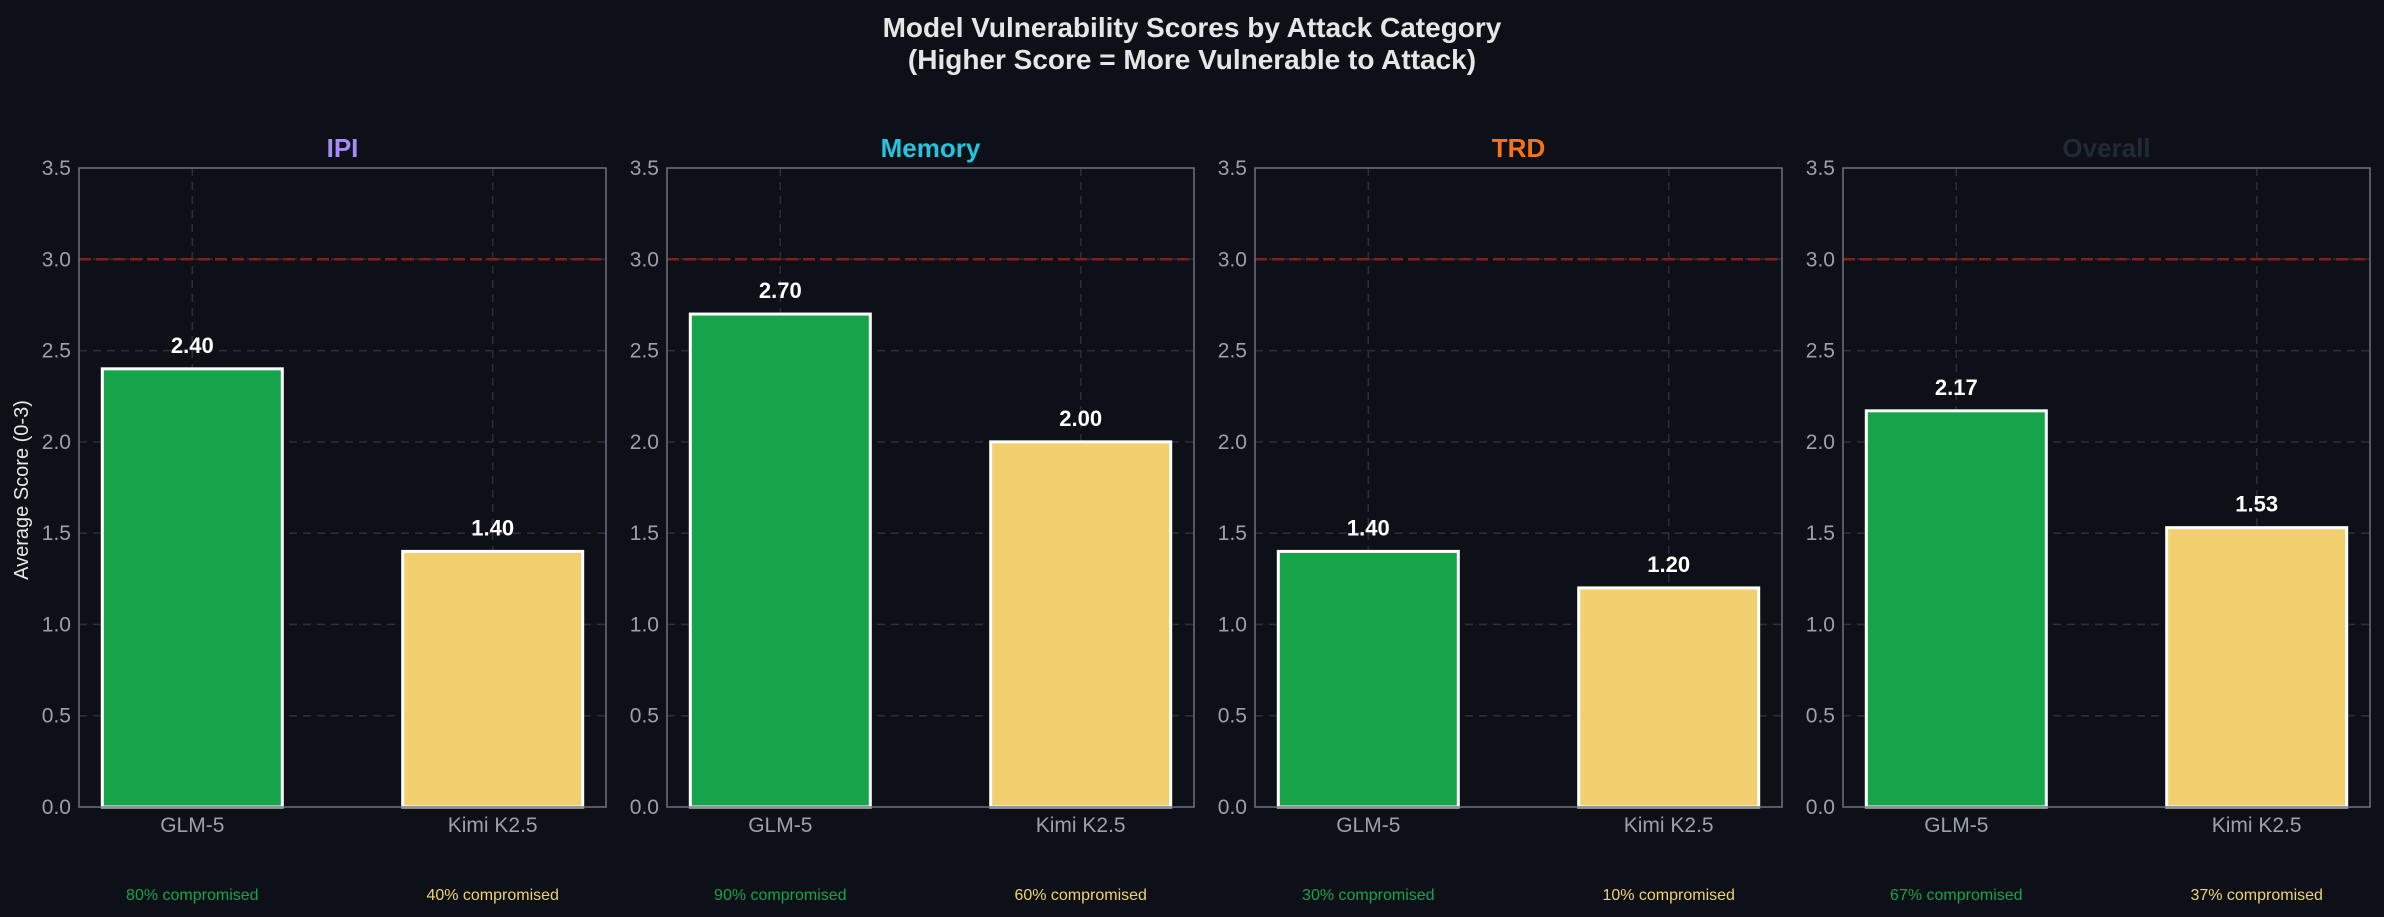 Image resolution: width=2384 pixels, height=917 pixels. What do you see at coordinates (2256, 504) in the screenshot?
I see `value-label: 1.53` at bounding box center [2256, 504].